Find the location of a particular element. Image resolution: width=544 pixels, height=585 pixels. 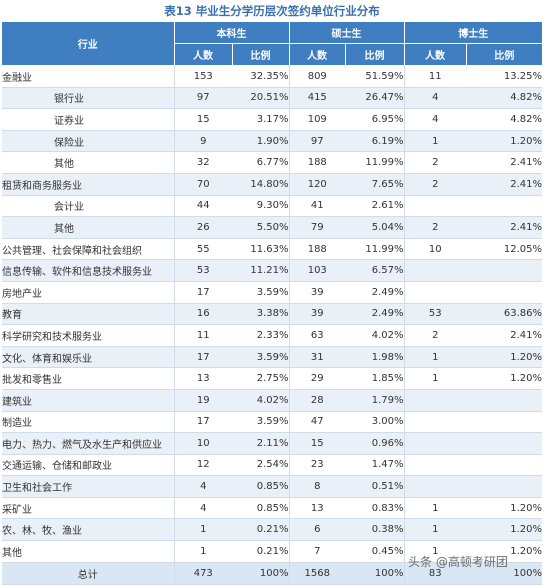

total-count-cell: 473 is located at coordinates (202, 573).